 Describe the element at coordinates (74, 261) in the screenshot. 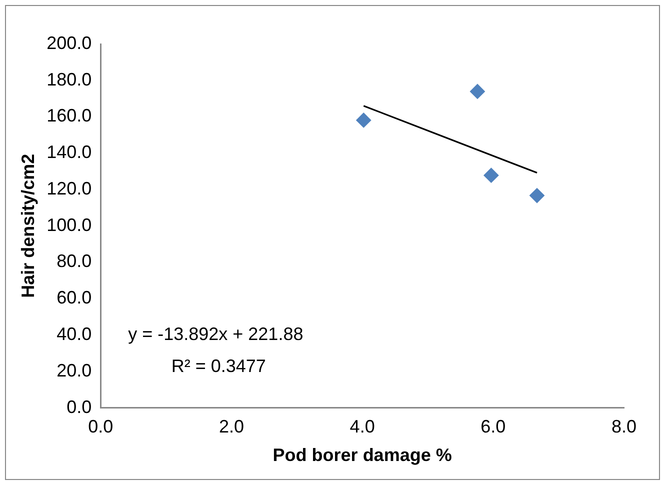

I see `y-tick-label: 80.0` at that location.